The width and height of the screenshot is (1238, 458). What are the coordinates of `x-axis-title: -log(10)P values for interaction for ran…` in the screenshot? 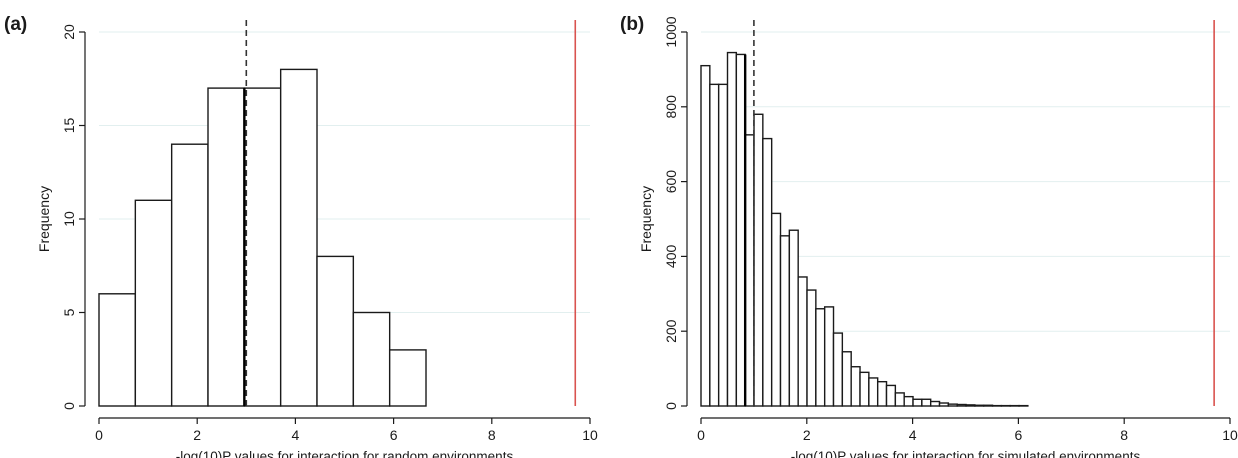 It's located at (345, 453).